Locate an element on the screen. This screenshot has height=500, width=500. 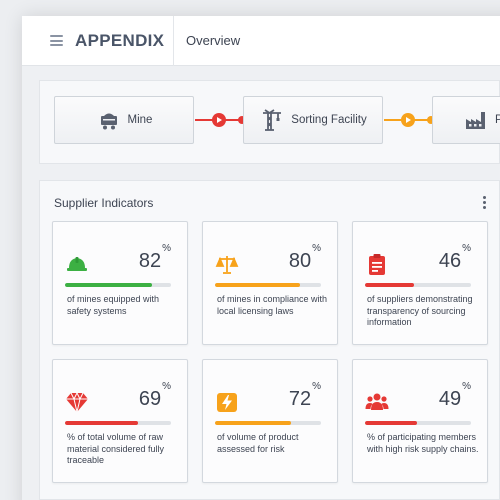
flow-node-processing: Pr is located at coordinates (466, 120).